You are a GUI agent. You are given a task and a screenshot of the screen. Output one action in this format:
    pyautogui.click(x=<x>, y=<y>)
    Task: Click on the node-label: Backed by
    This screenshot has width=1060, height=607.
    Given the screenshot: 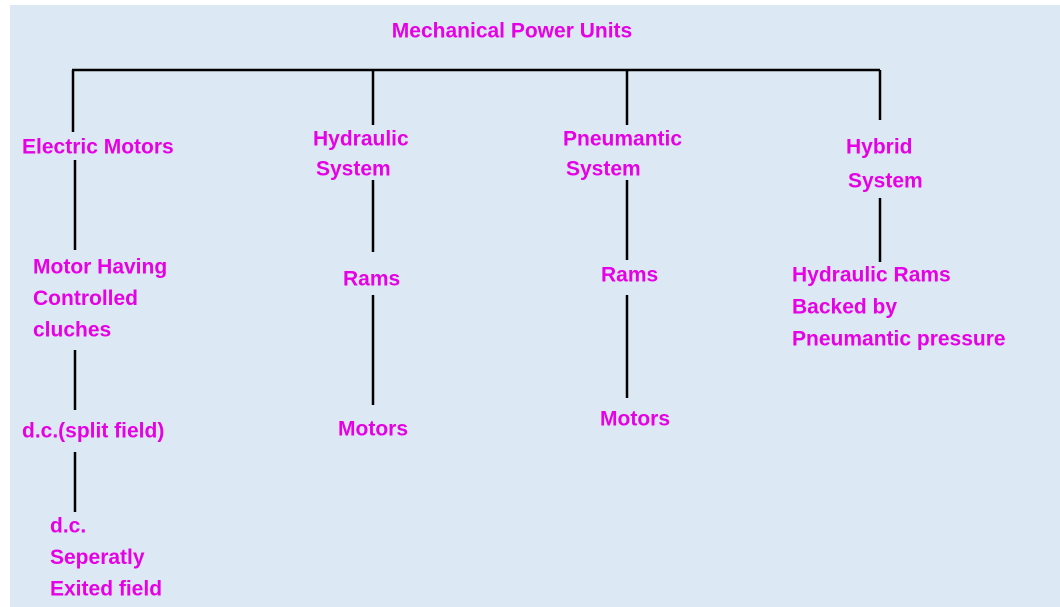 What is the action you would take?
    pyautogui.click(x=844, y=307)
    